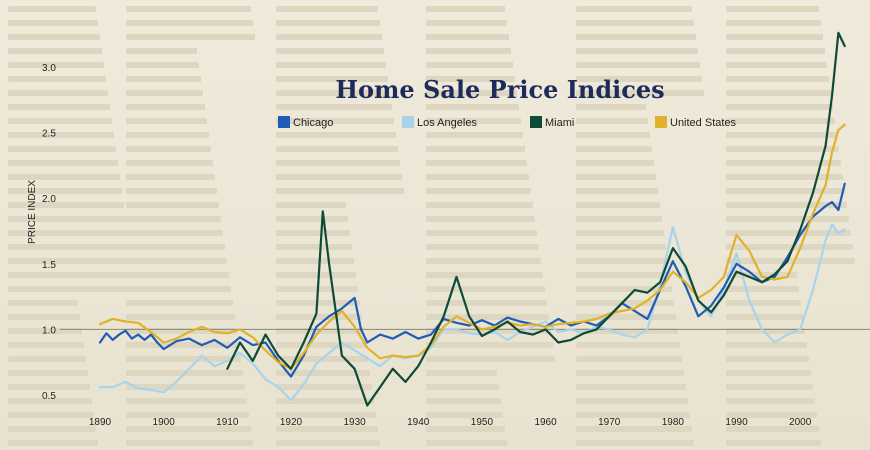  I want to click on x-tick-label: 1980, so click(673, 422).